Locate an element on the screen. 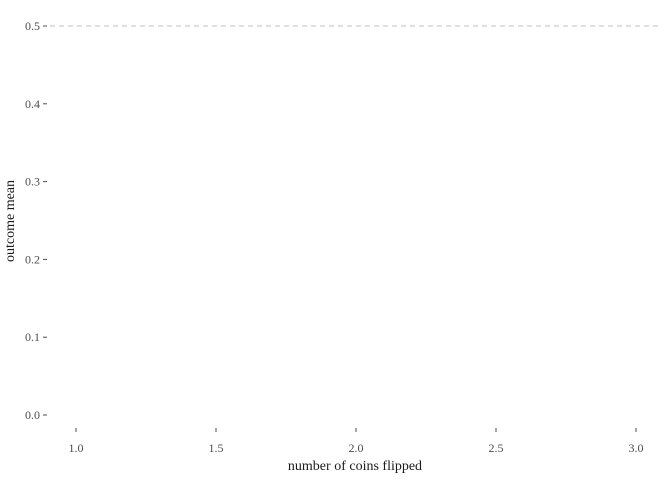 This screenshot has width=672, height=480. y-tick-label: 0.2 is located at coordinates (32, 259).